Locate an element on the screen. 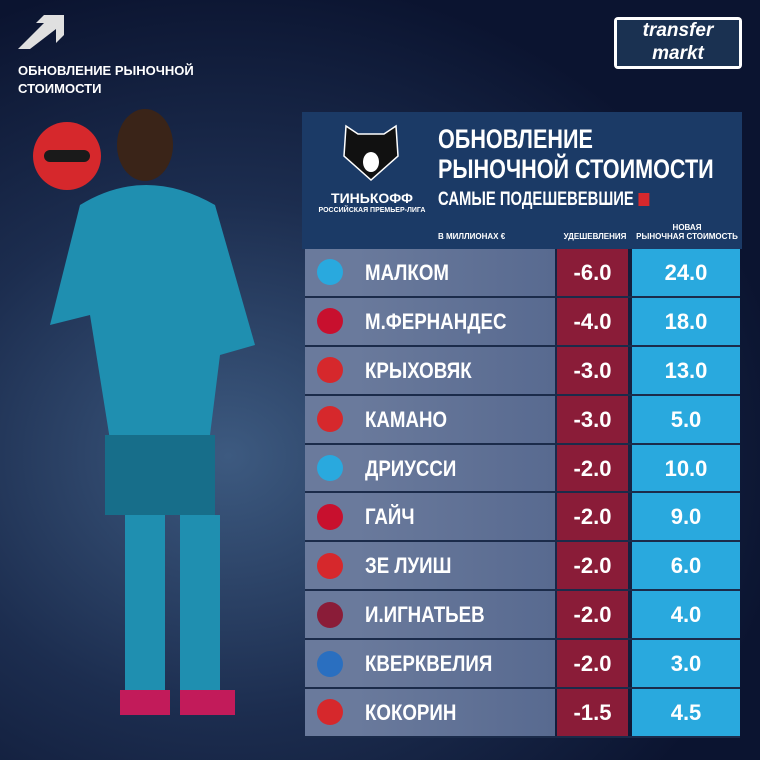 Image resolution: width=760 pixels, height=760 pixels. units-label: В МИЛЛИОНАХ € is located at coordinates (472, 236).